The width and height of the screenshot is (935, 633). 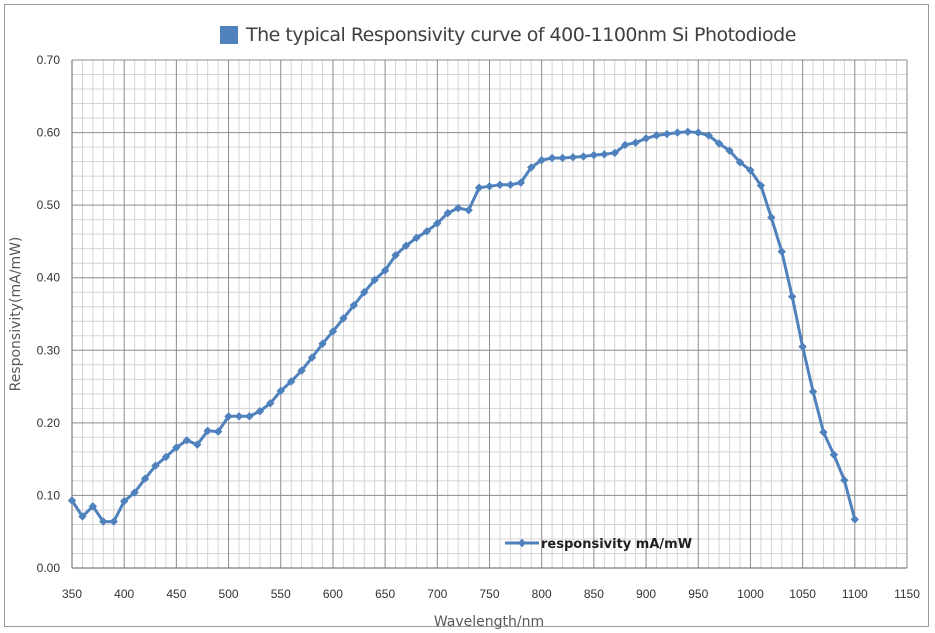 What do you see at coordinates (281, 594) in the screenshot?
I see `x-tick-label: 550` at bounding box center [281, 594].